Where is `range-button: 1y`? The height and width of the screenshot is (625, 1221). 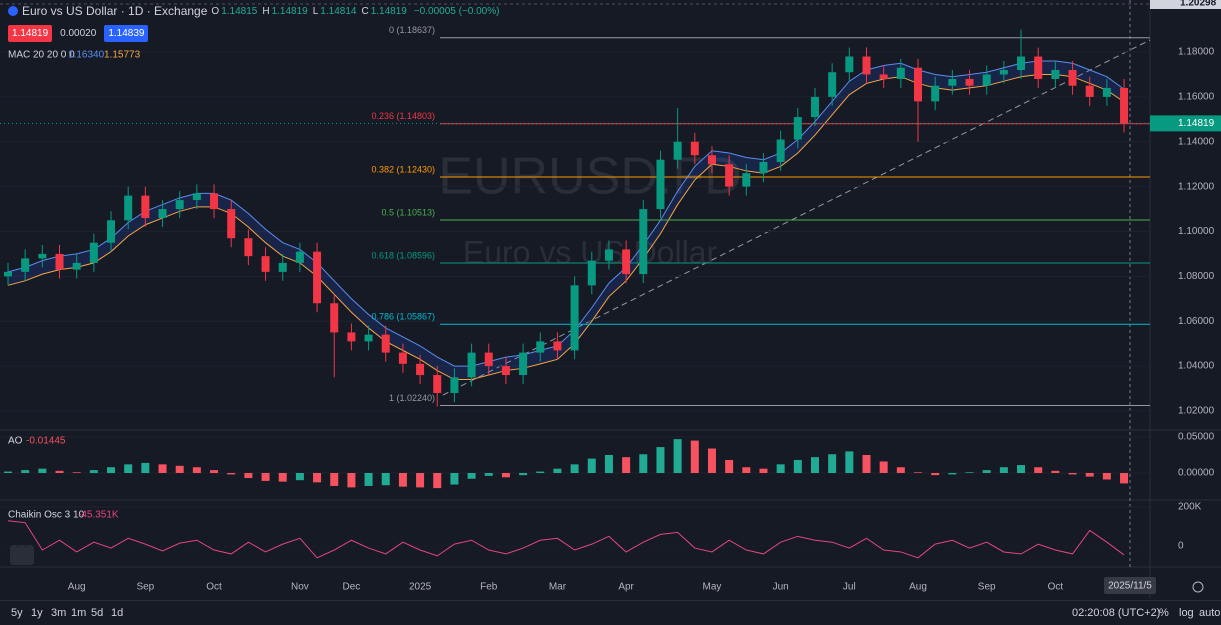 range-button: 1y is located at coordinates (37, 613).